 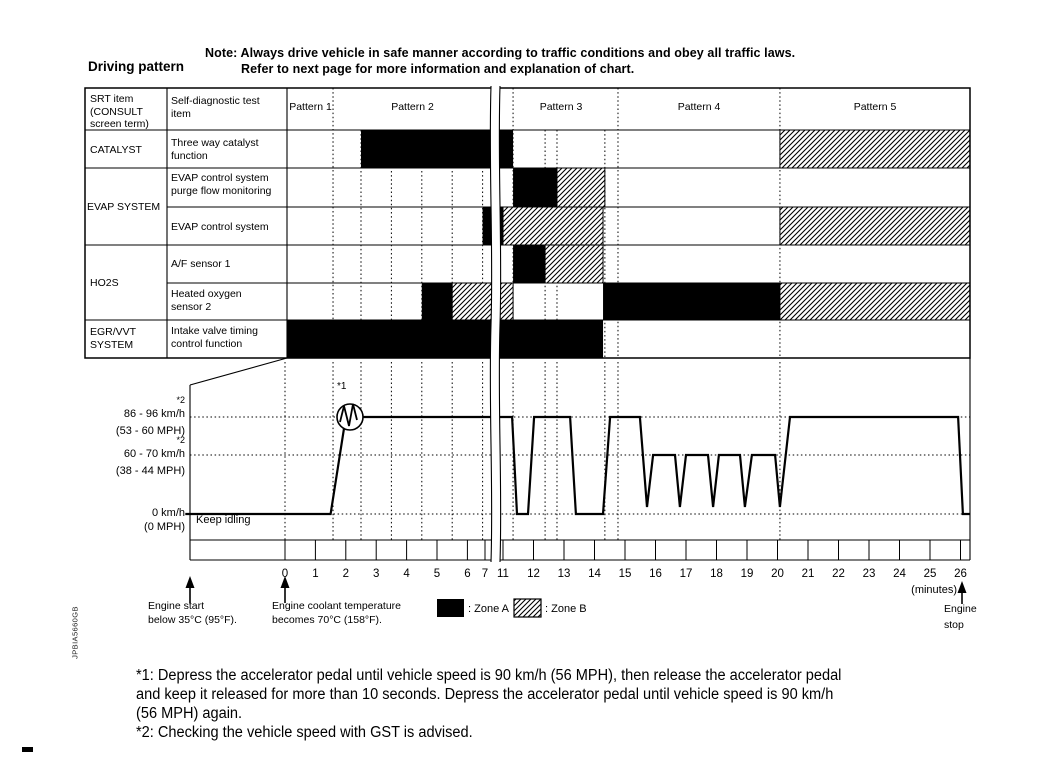 I want to click on minute-tick-label: 14, so click(x=594, y=574).